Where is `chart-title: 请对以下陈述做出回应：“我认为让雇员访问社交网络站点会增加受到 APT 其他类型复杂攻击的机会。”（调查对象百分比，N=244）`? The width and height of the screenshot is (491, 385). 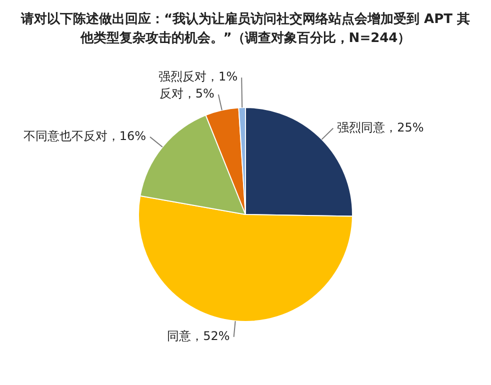
chart-title: 请对以下陈述做出回应：“我认为让雇员访问社交网络站点会增加受到 APT 其他类型复杂攻击的机会。”（调查对象百分比，N=244） is located at coordinates (246, 29).